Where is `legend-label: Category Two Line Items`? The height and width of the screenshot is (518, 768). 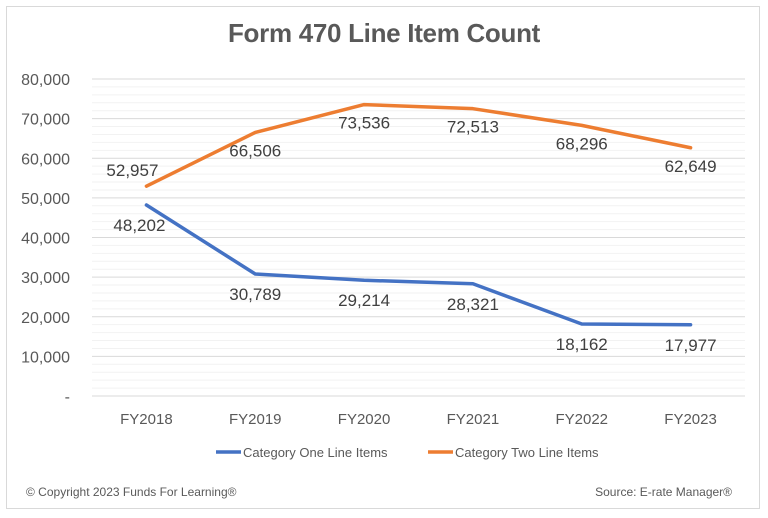
legend-label: Category Two Line Items is located at coordinates (527, 452).